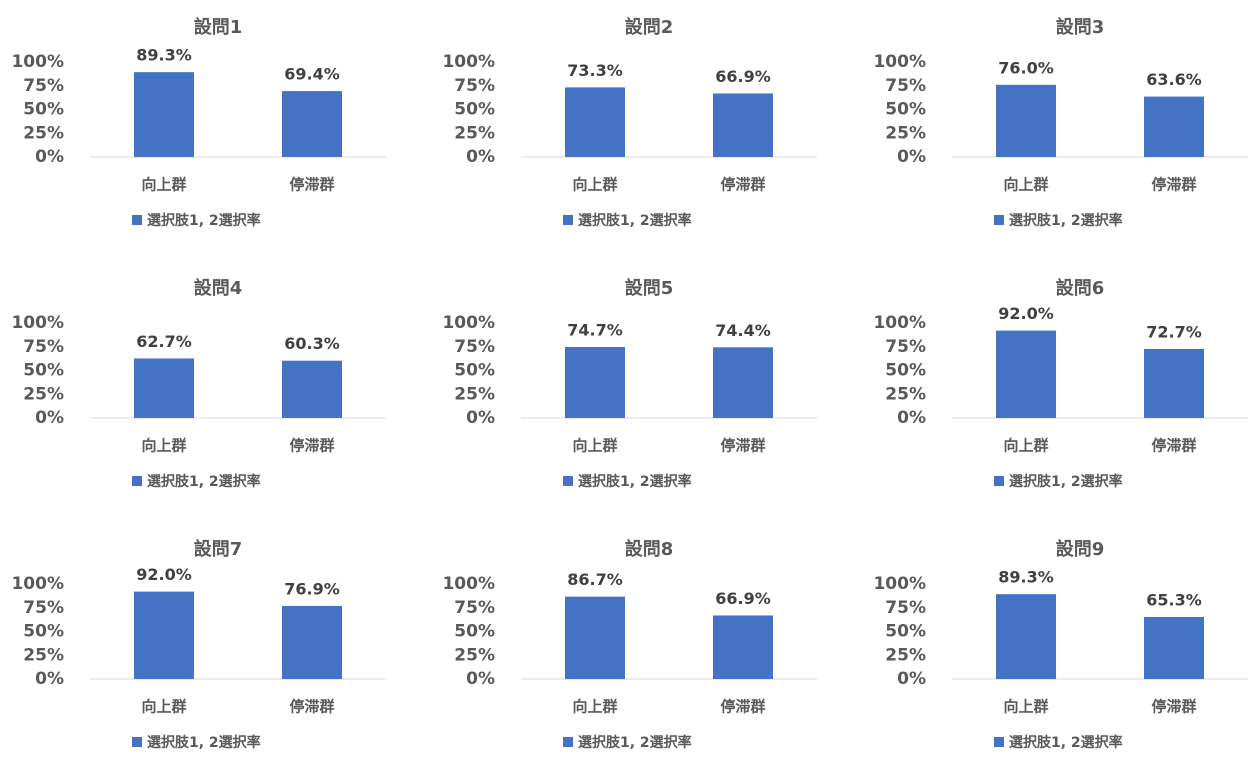  I want to click on value-label: 76.9%, so click(312, 588).